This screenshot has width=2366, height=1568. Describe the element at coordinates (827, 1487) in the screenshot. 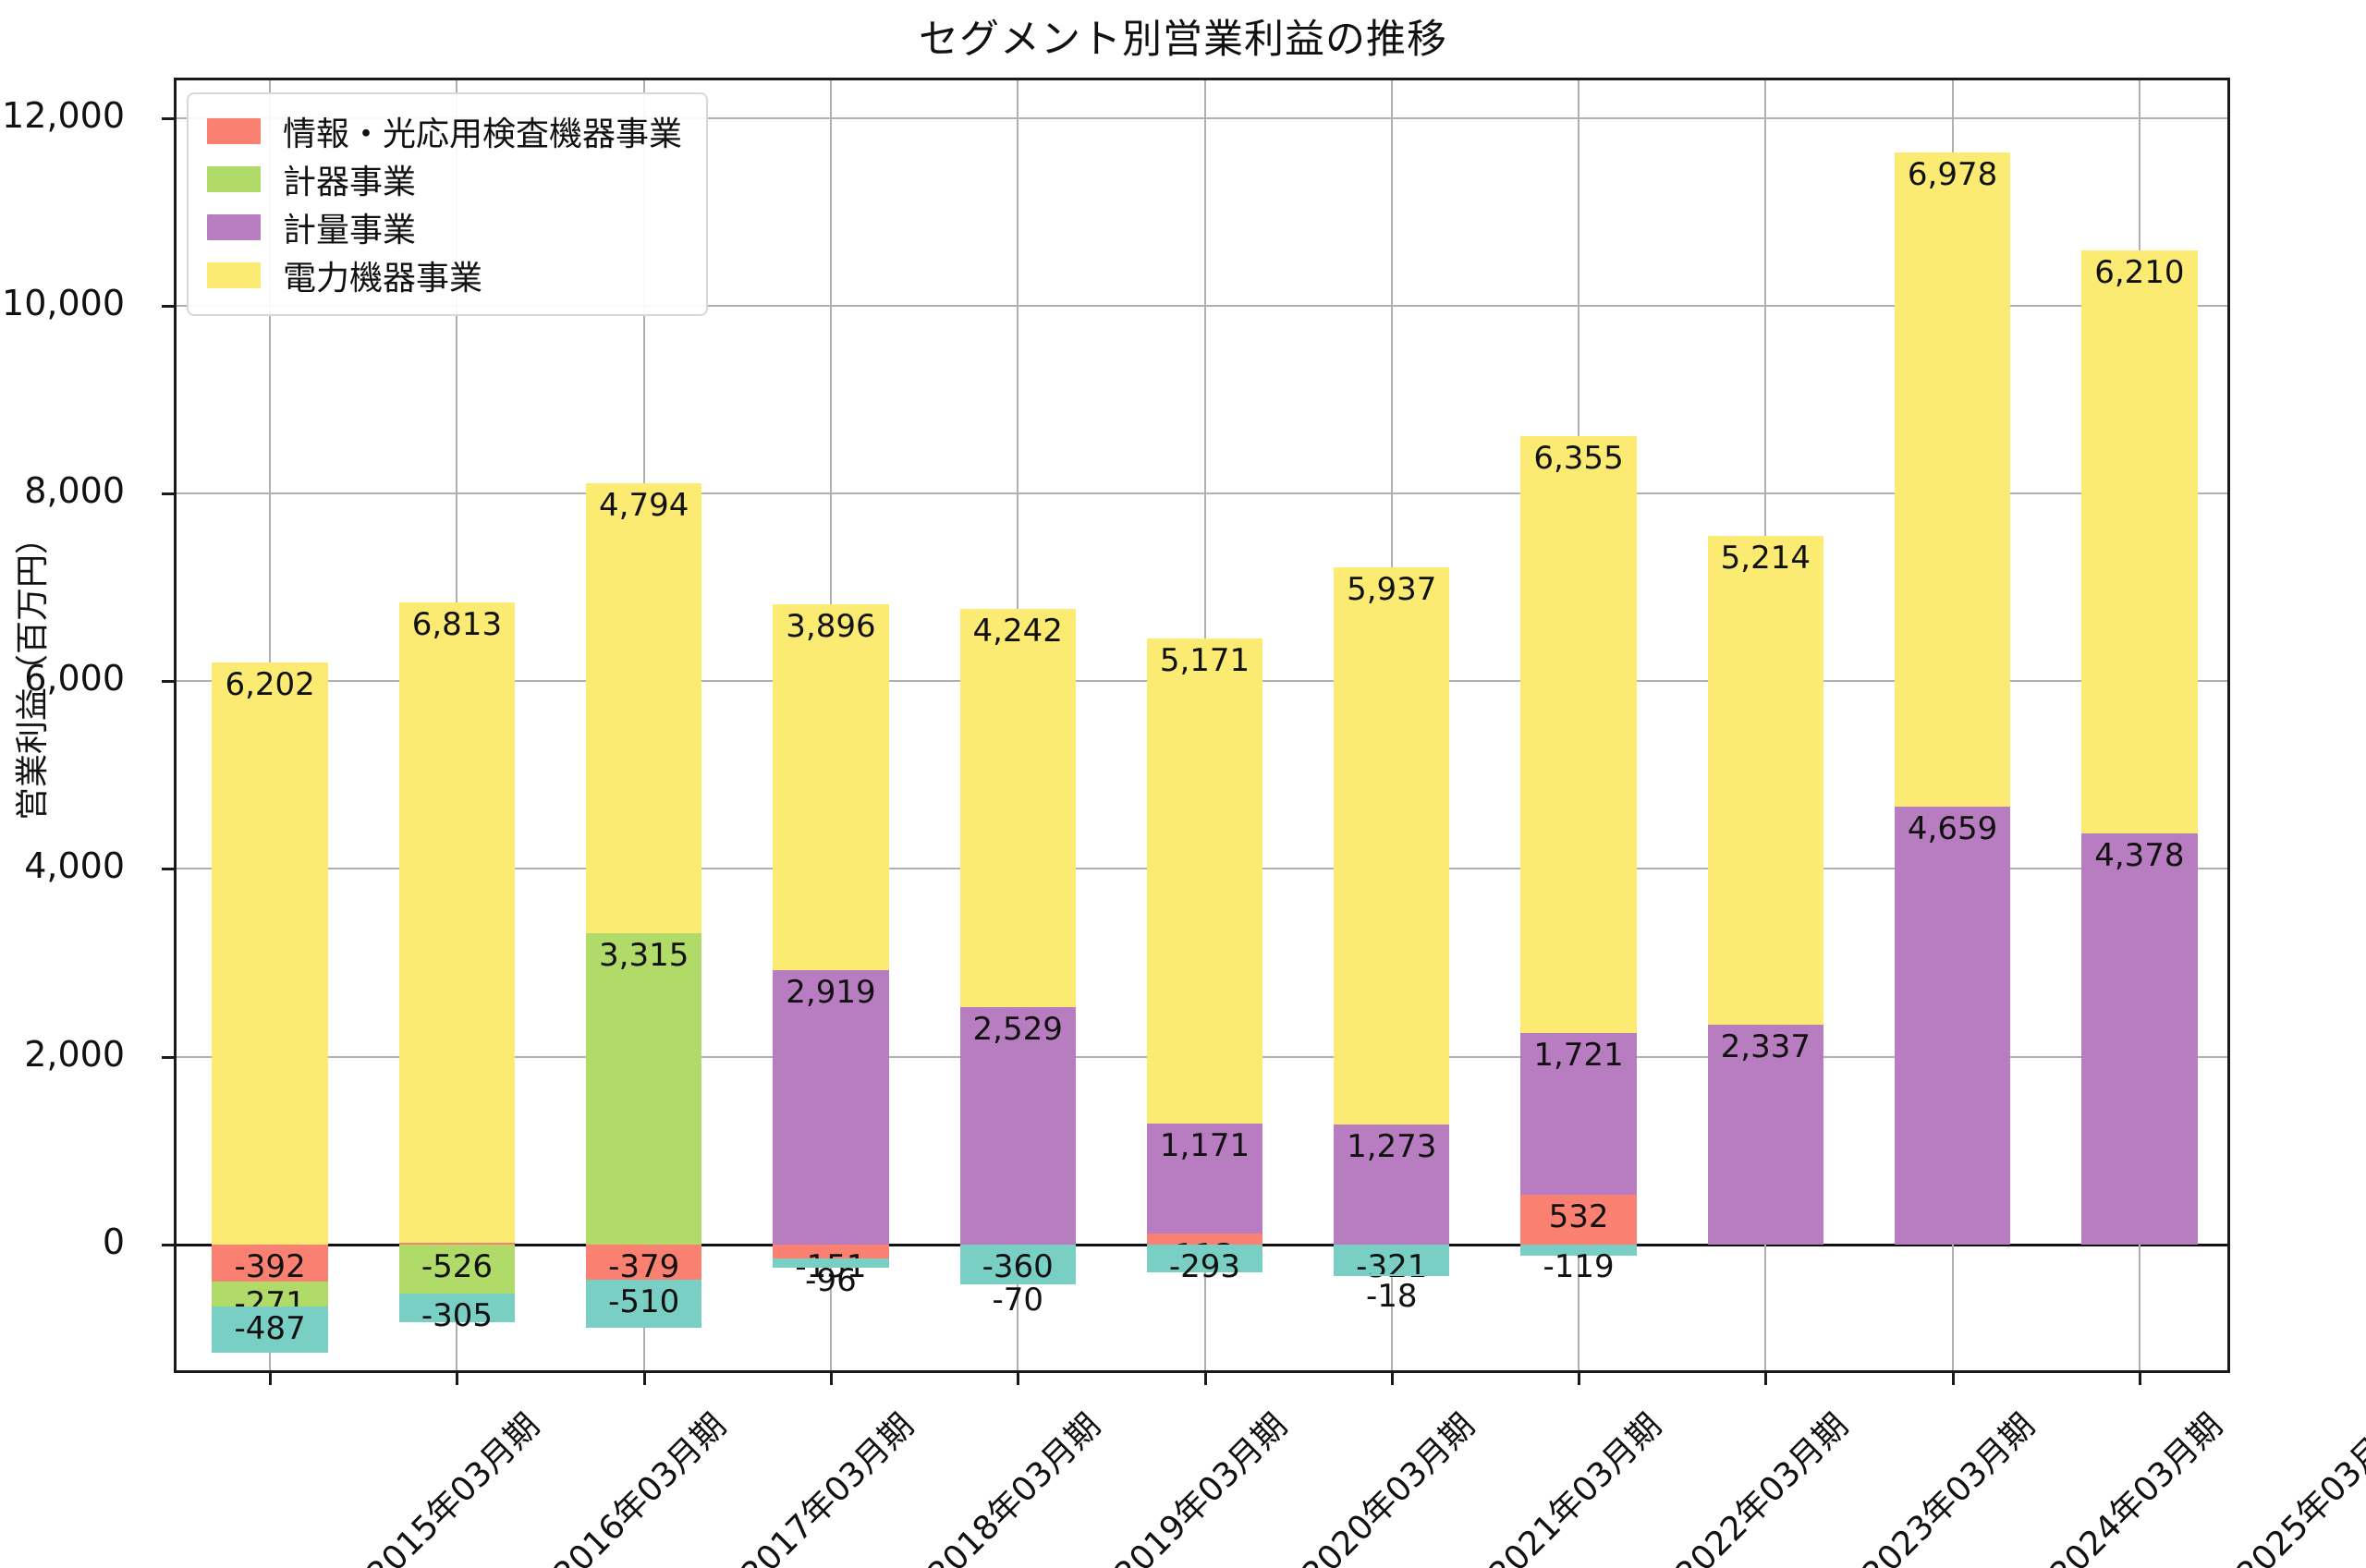

I see `x-axis-tick-label: 2017年03月期` at that location.